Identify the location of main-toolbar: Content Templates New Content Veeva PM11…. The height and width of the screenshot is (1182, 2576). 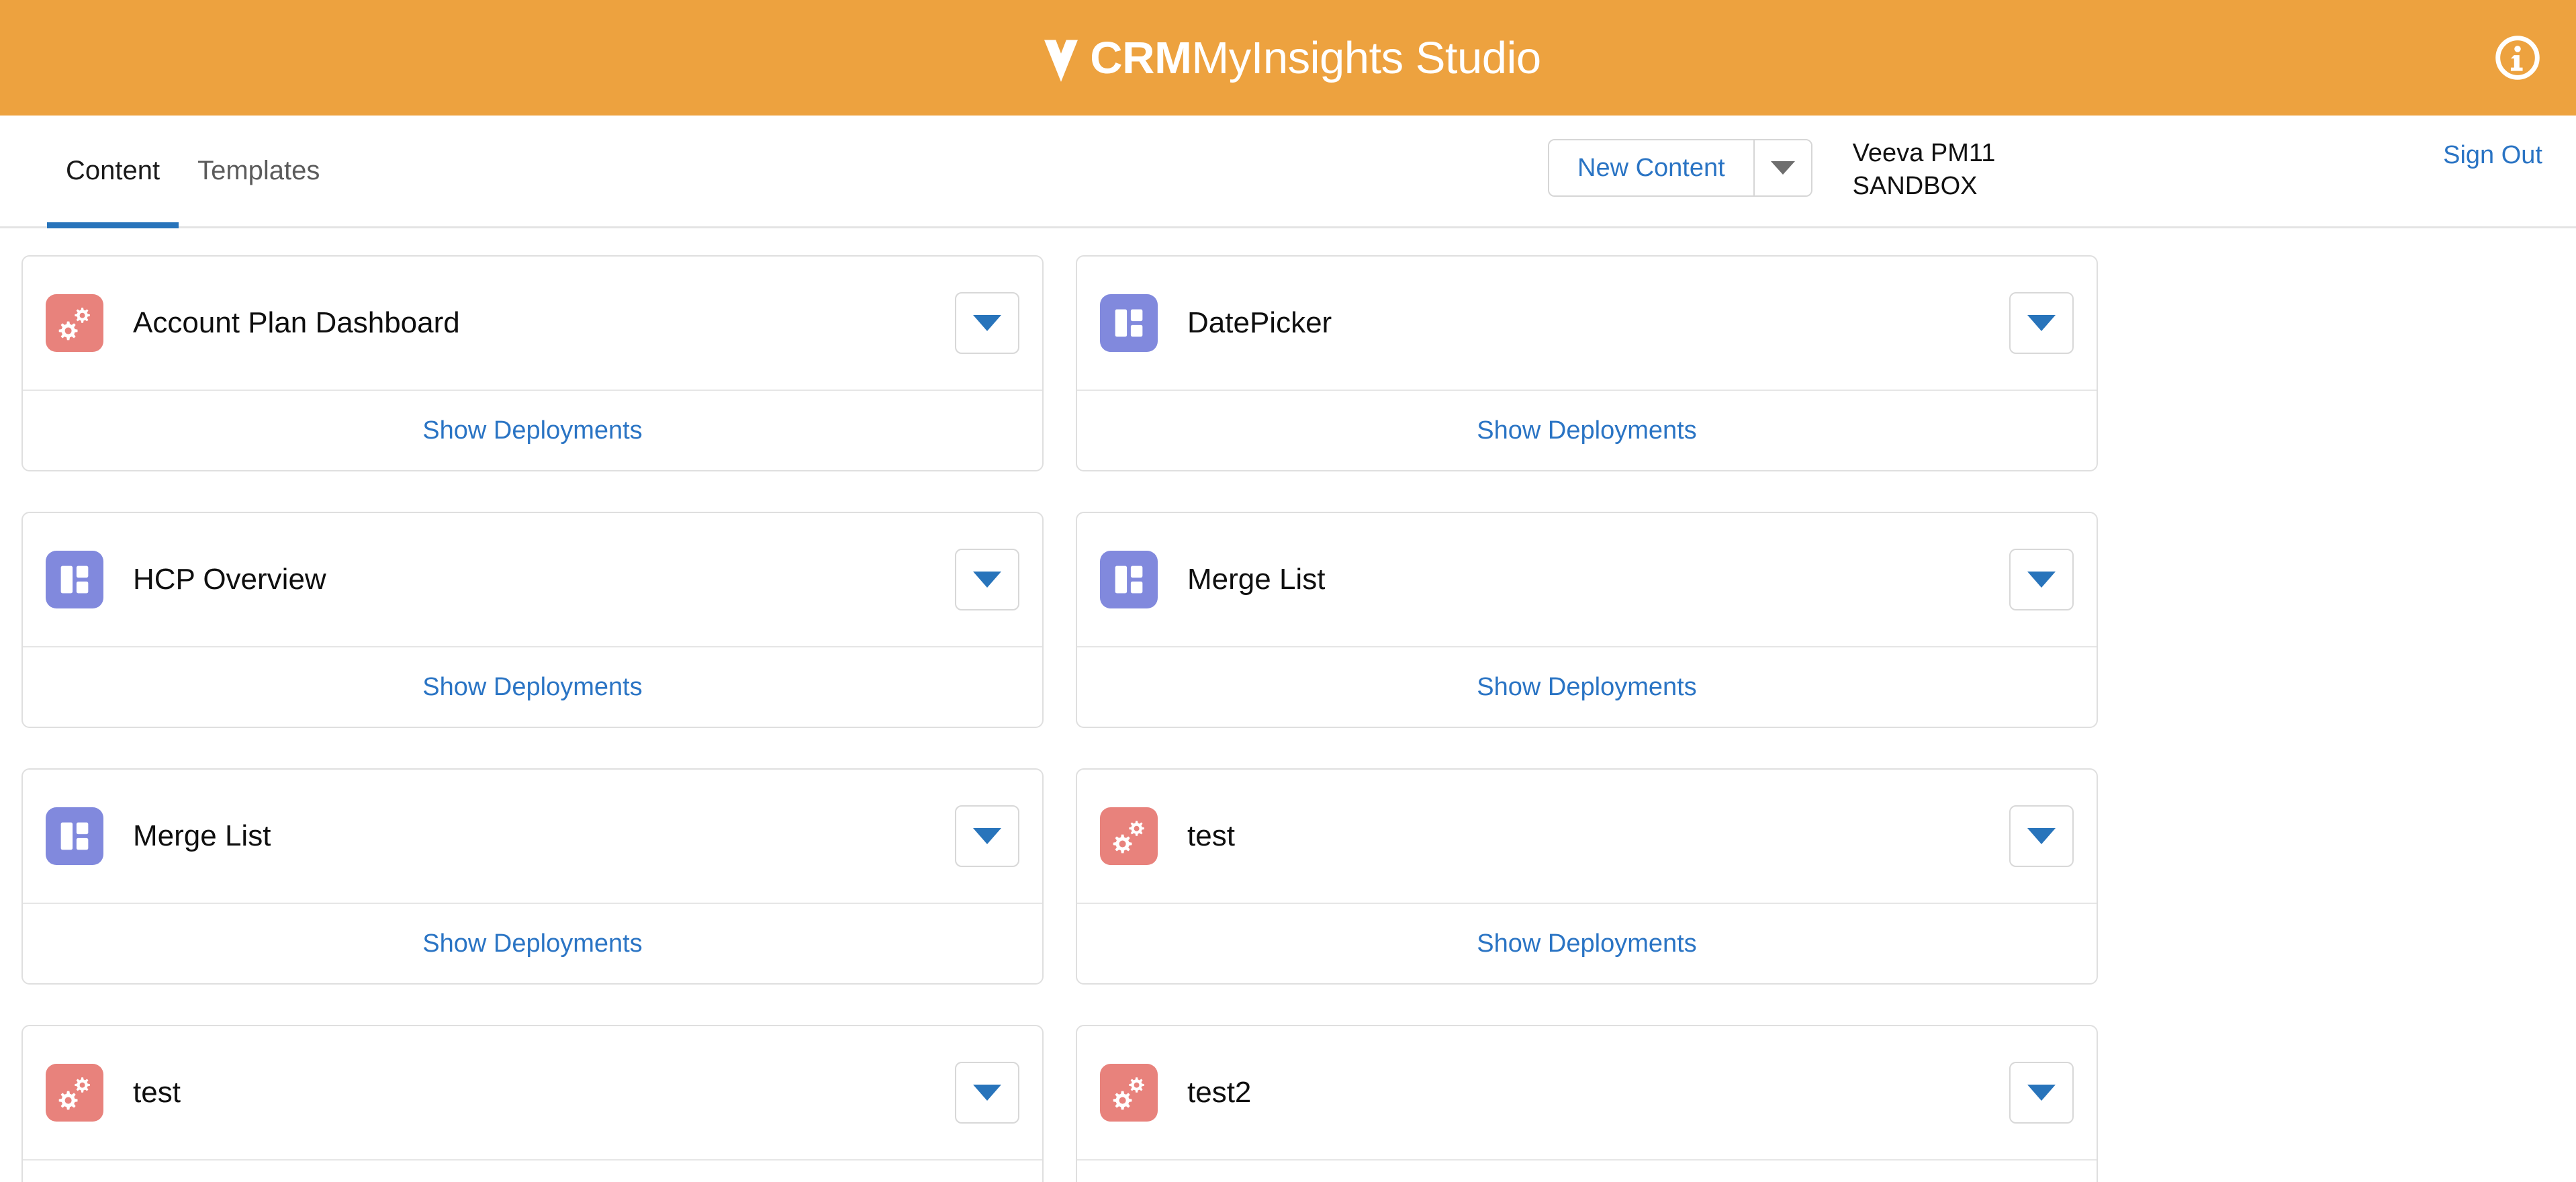
(1288, 172).